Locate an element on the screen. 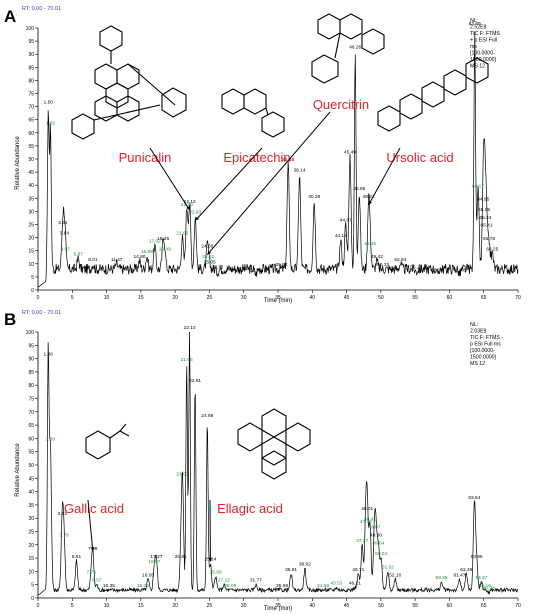 This screenshot has width=550, height=615. peak-label: 38.14 is located at coordinates (300, 171).